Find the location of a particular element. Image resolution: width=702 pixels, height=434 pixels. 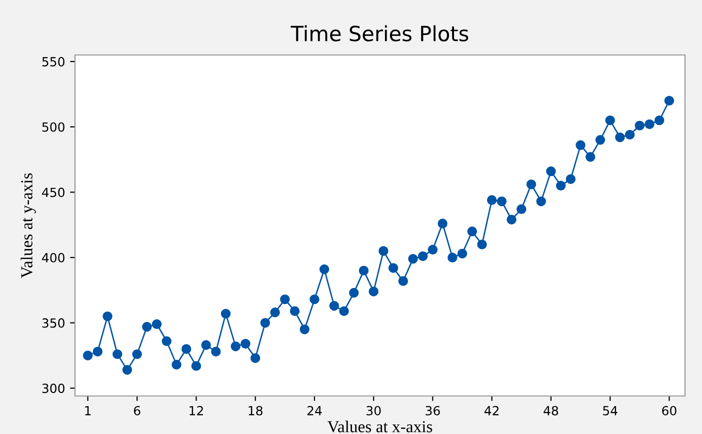

y-tick-label: 350 is located at coordinates (53, 323).